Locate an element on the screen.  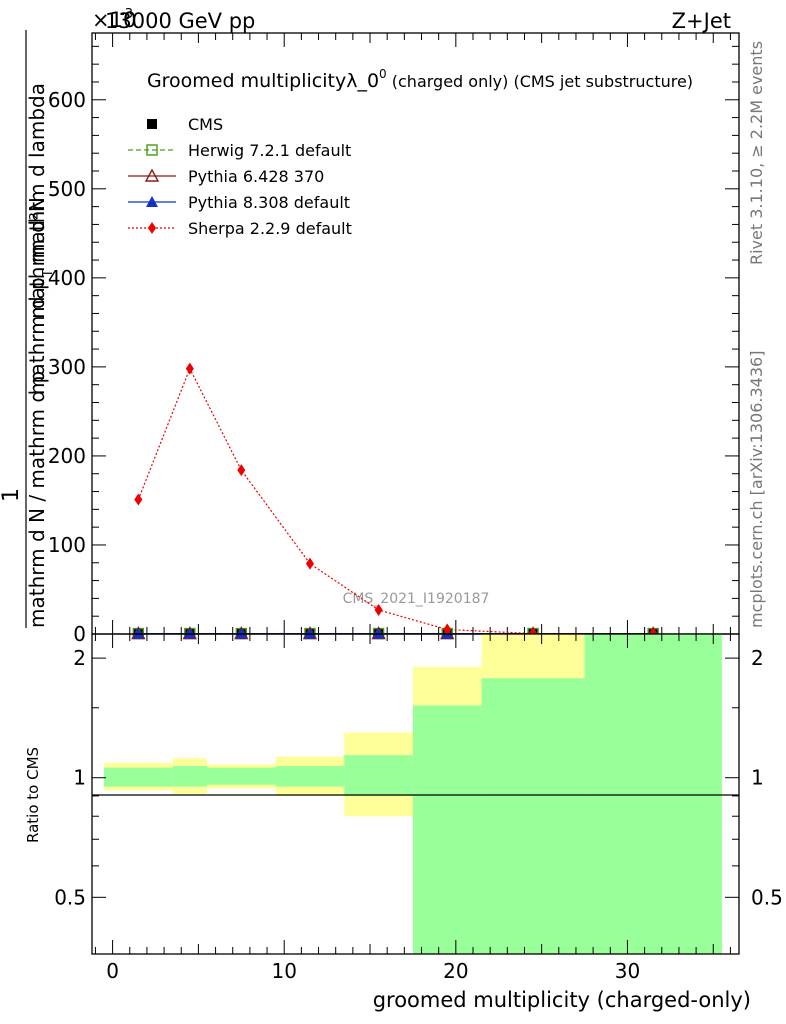
y-label-denominator-2: mathrm d pT mathrm d lambda is located at coordinates (40, 239).